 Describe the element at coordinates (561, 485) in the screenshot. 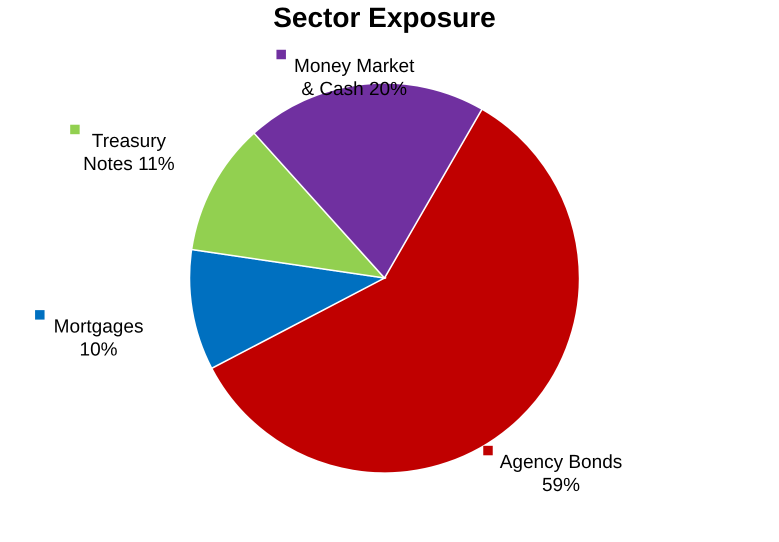

I see `data-label: 59%` at that location.